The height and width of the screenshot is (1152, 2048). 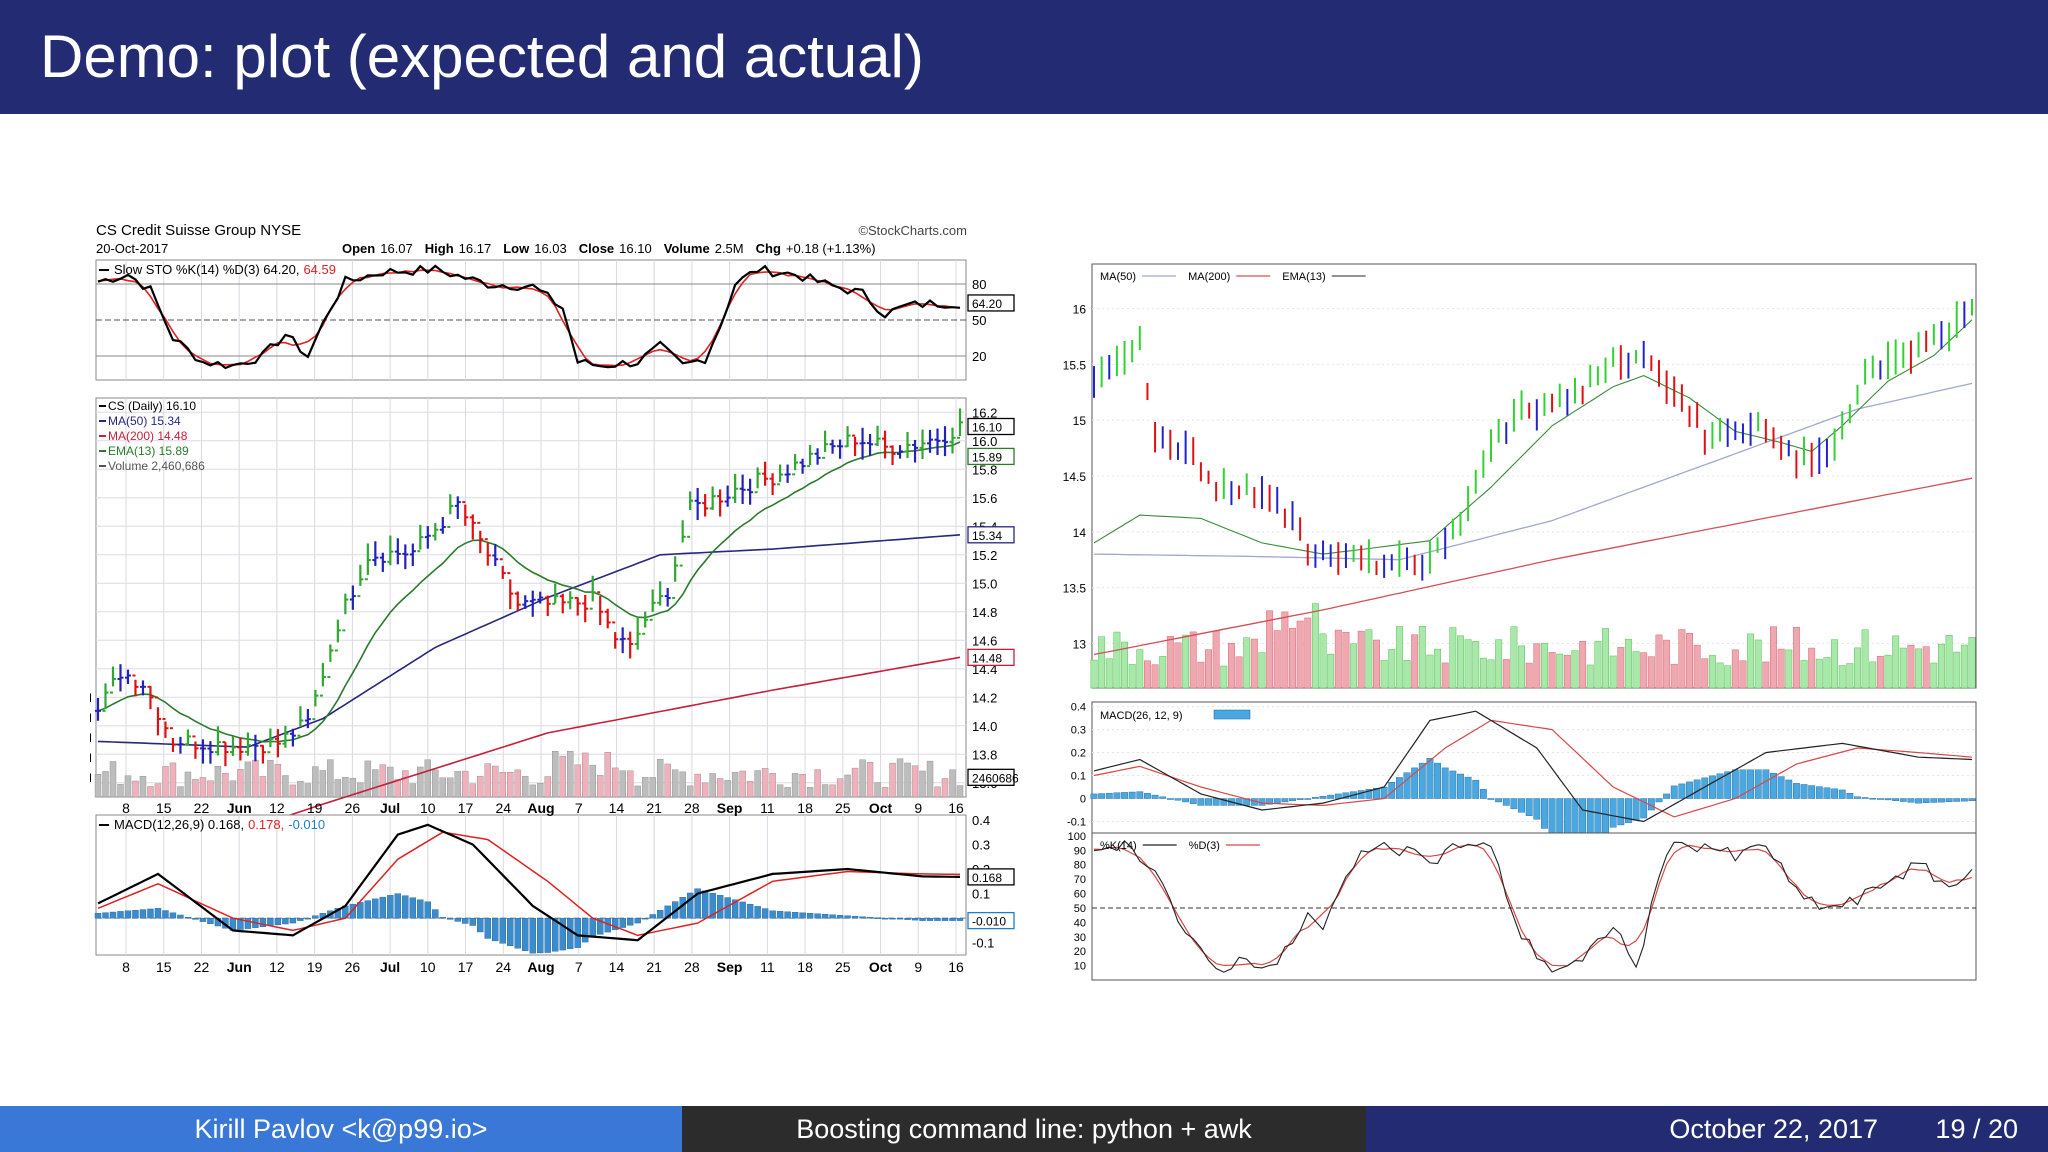 I want to click on footer-date: October 22, 2017, so click(x=1773, y=1129).